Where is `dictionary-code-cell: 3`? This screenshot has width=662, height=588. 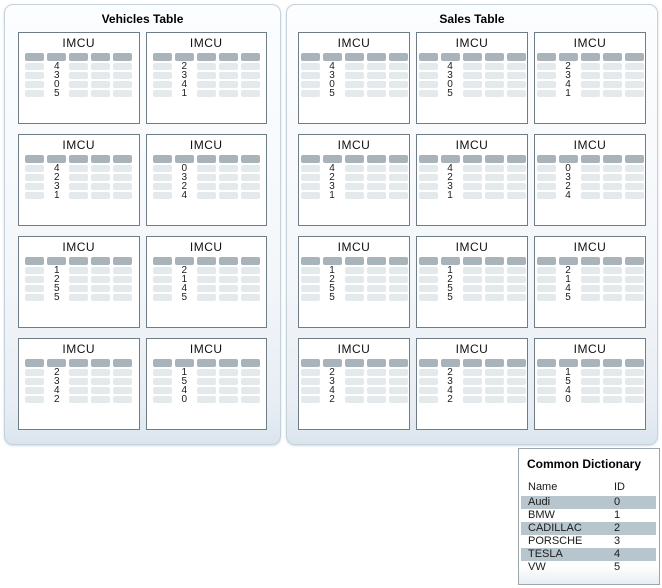
dictionary-code-cell: 3 is located at coordinates (450, 382).